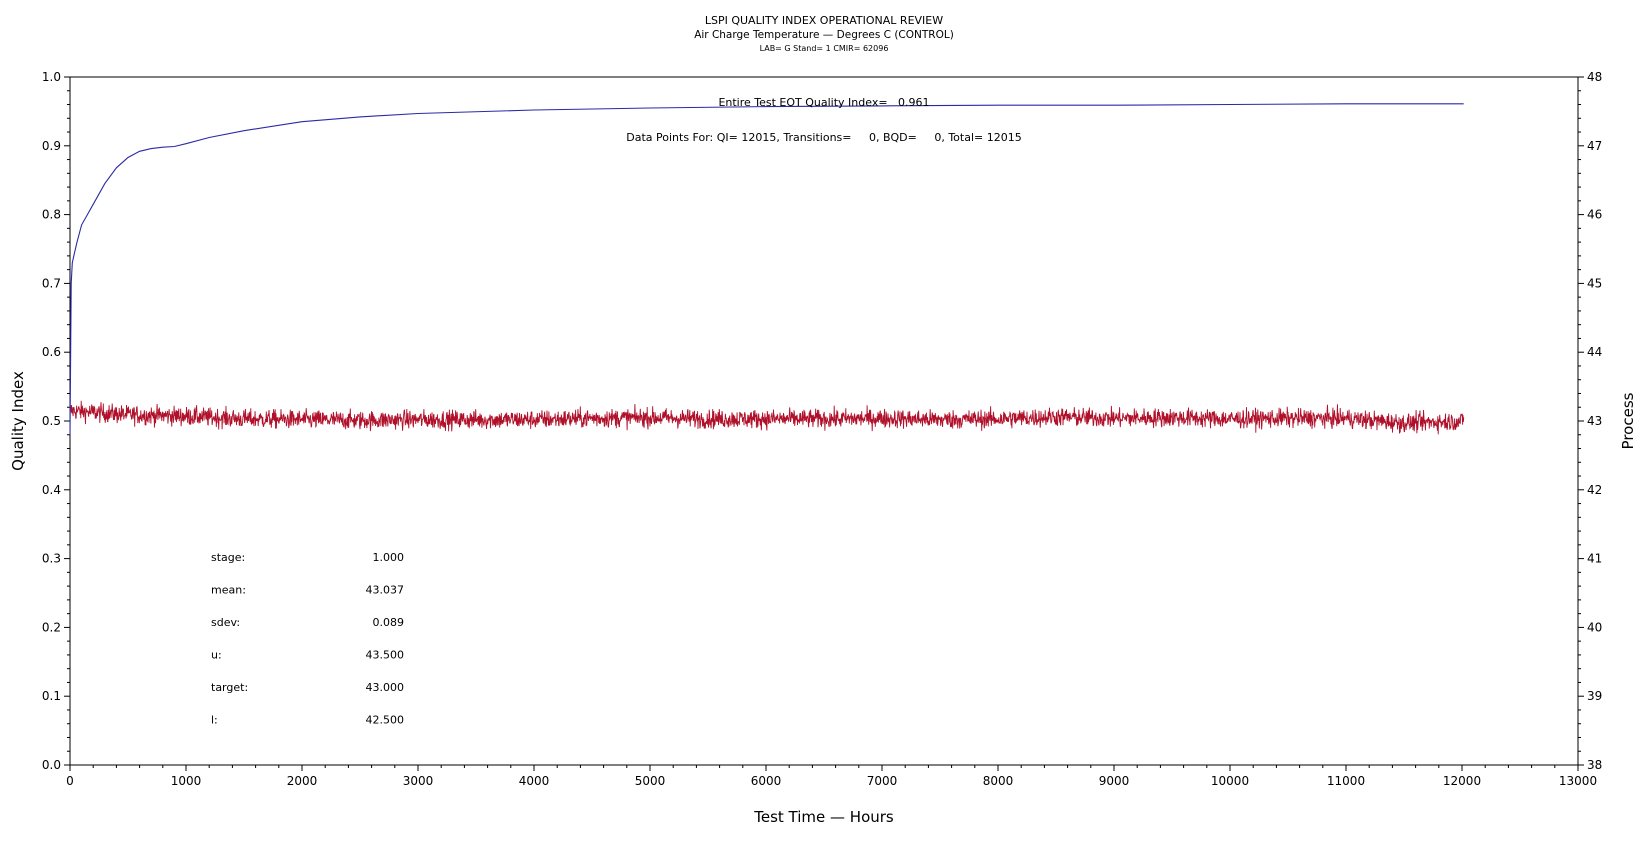  What do you see at coordinates (385, 590) in the screenshot?
I see `stat-value: 43.037` at bounding box center [385, 590].